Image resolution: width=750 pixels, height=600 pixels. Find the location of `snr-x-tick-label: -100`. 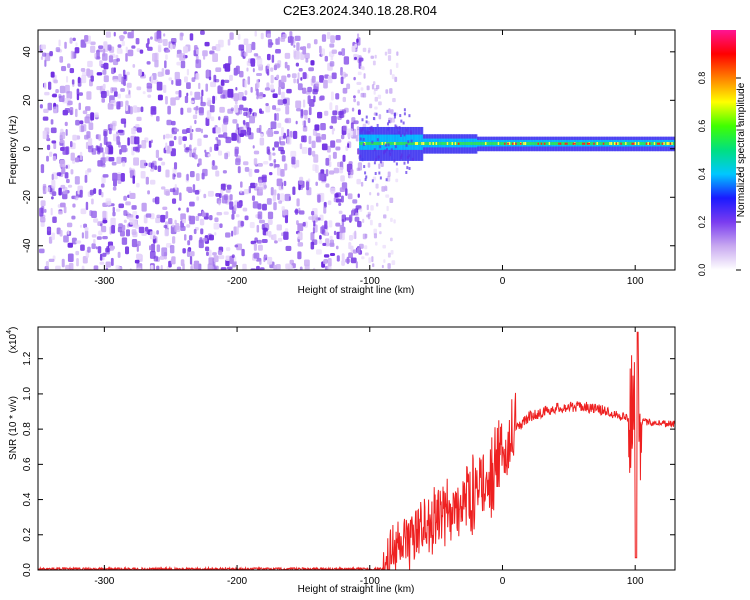

snr-x-tick-label: -100 is located at coordinates (370, 581).